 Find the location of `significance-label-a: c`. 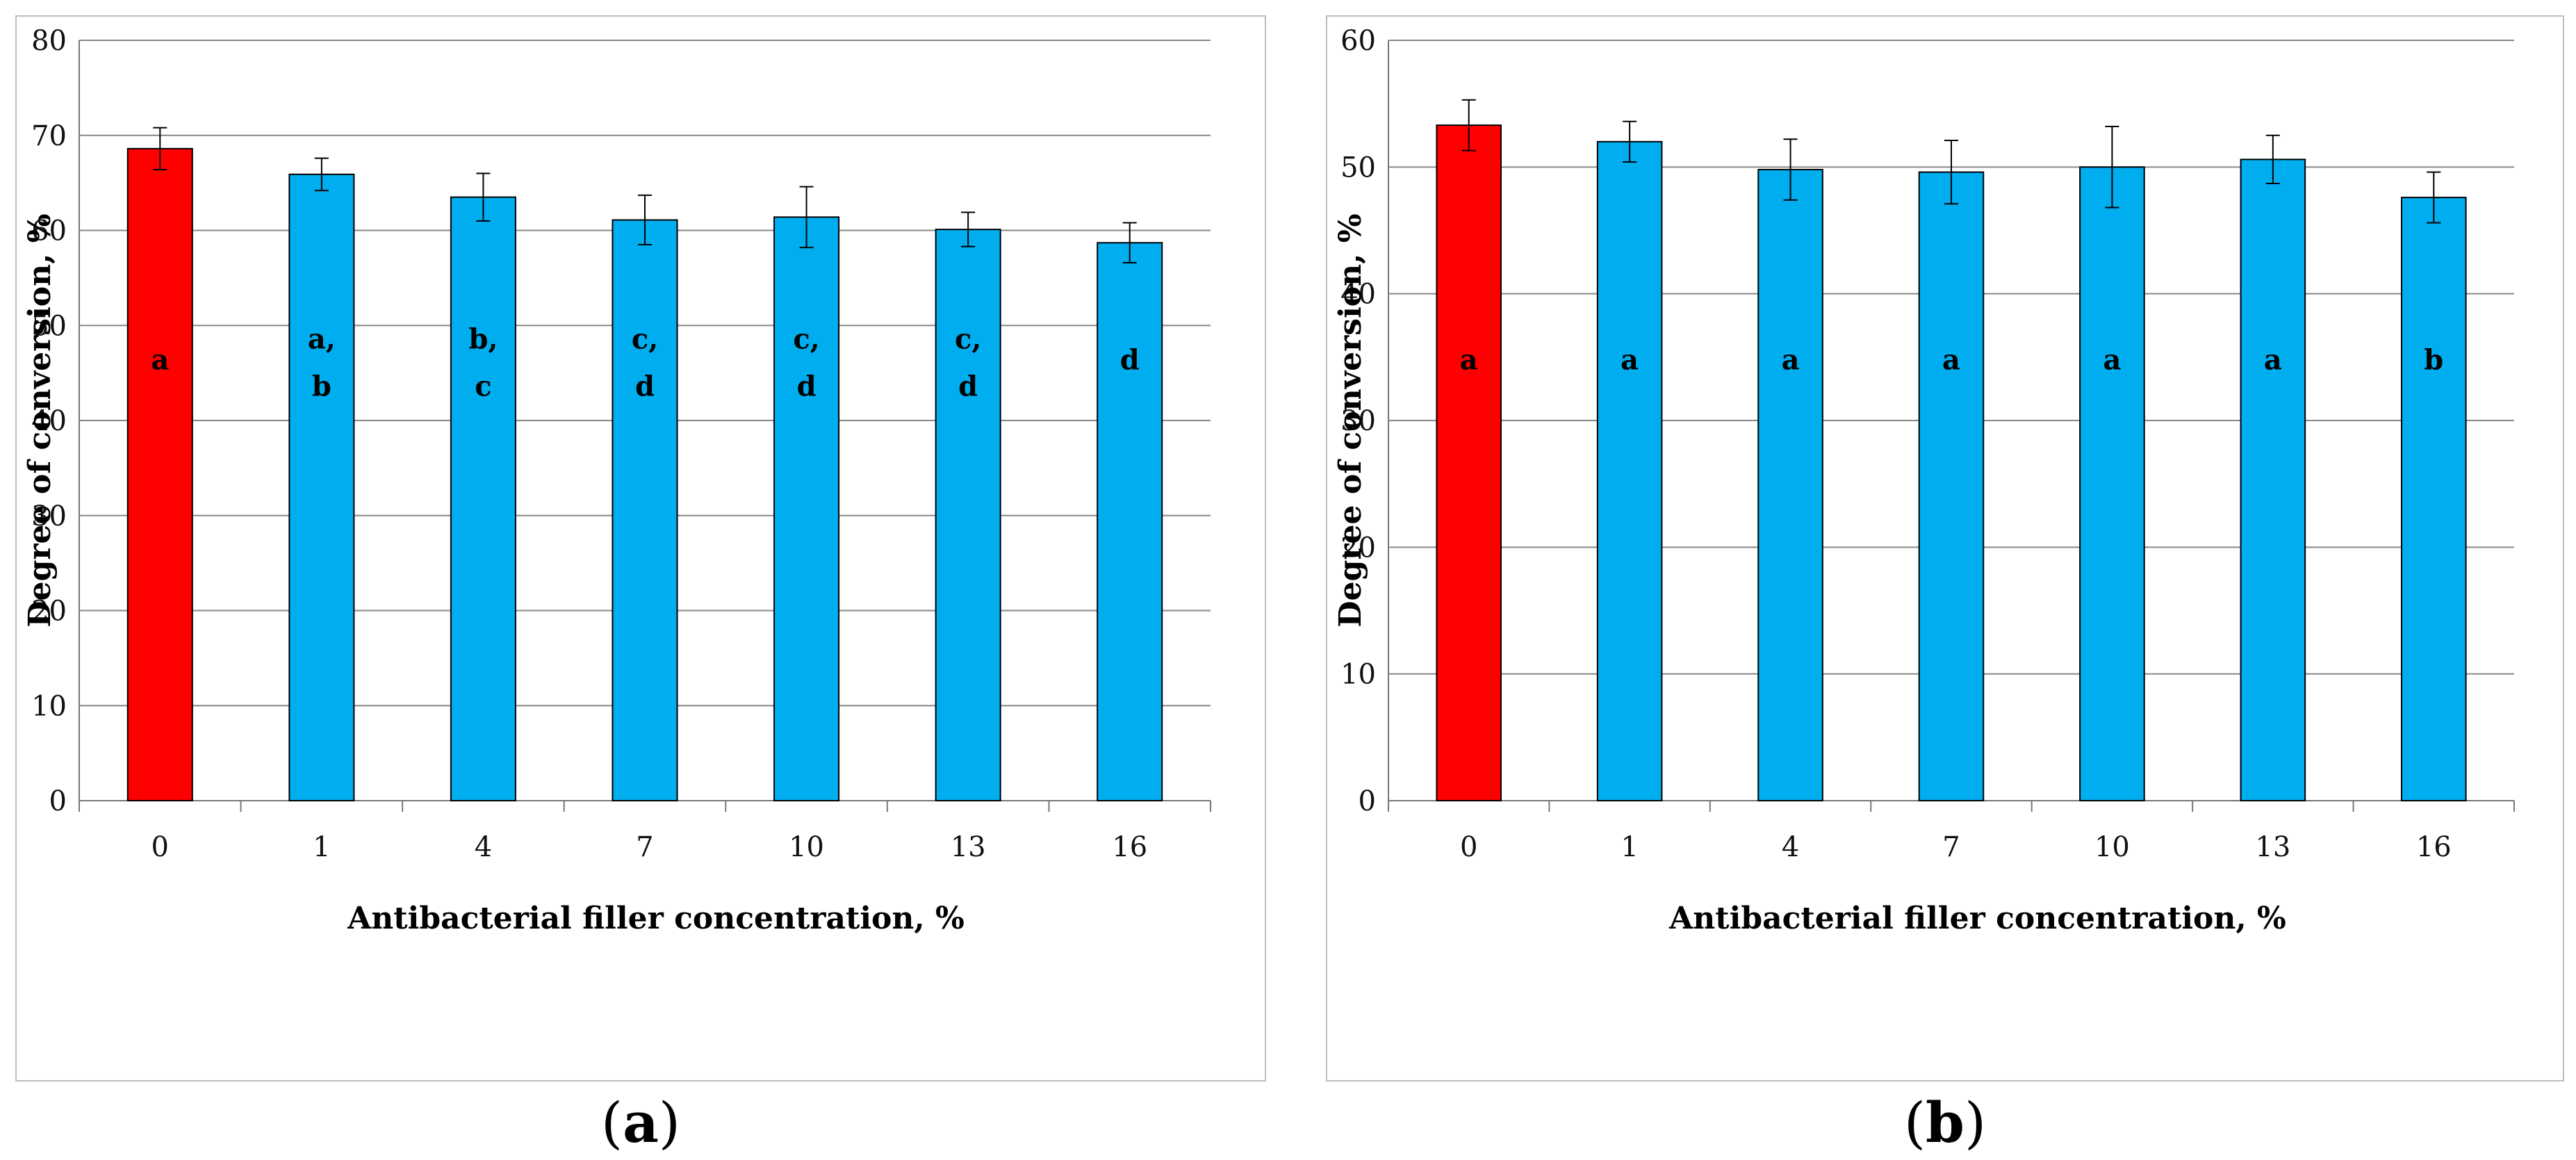

significance-label-a: c is located at coordinates (483, 386).